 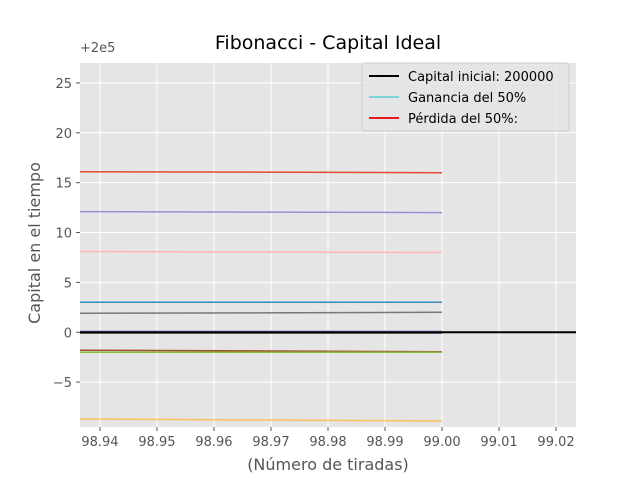 I want to click on y-tick-label: 0, so click(x=68, y=333).